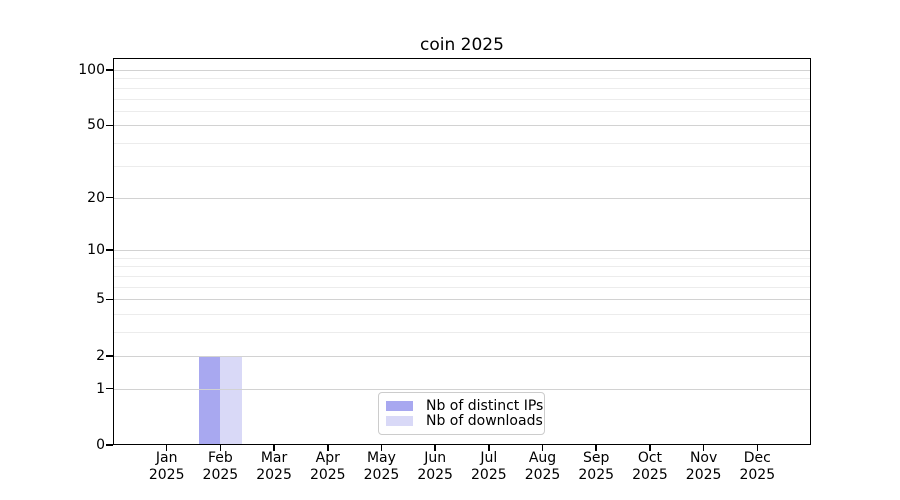  I want to click on x-tick-label: Mar 2025, so click(274, 466).